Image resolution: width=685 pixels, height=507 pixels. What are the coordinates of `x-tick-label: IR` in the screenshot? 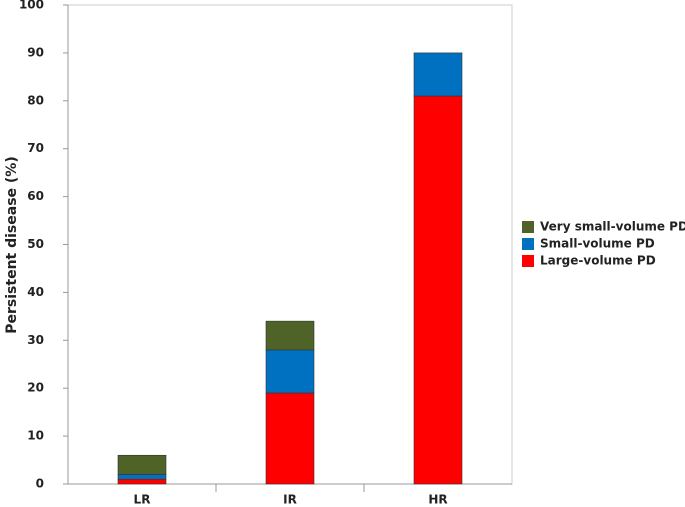 It's located at (290, 500).